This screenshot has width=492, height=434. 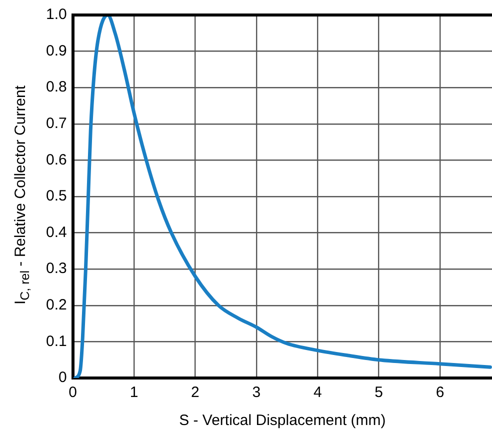 What do you see at coordinates (378, 393) in the screenshot?
I see `x-tick-label: 5` at bounding box center [378, 393].